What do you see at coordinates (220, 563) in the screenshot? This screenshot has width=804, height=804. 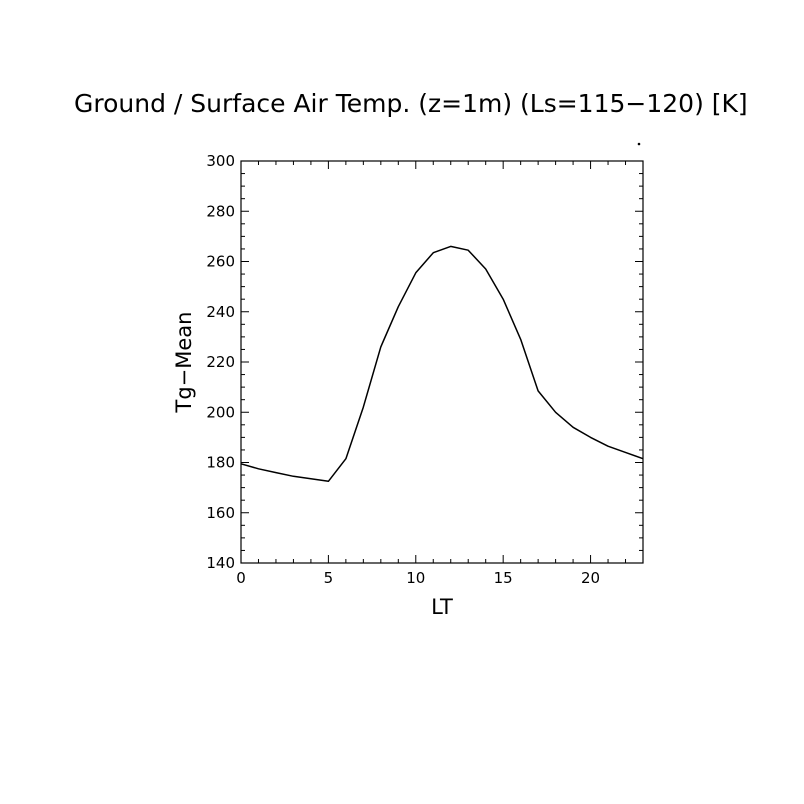 I see `y-tick-label: 140` at bounding box center [220, 563].